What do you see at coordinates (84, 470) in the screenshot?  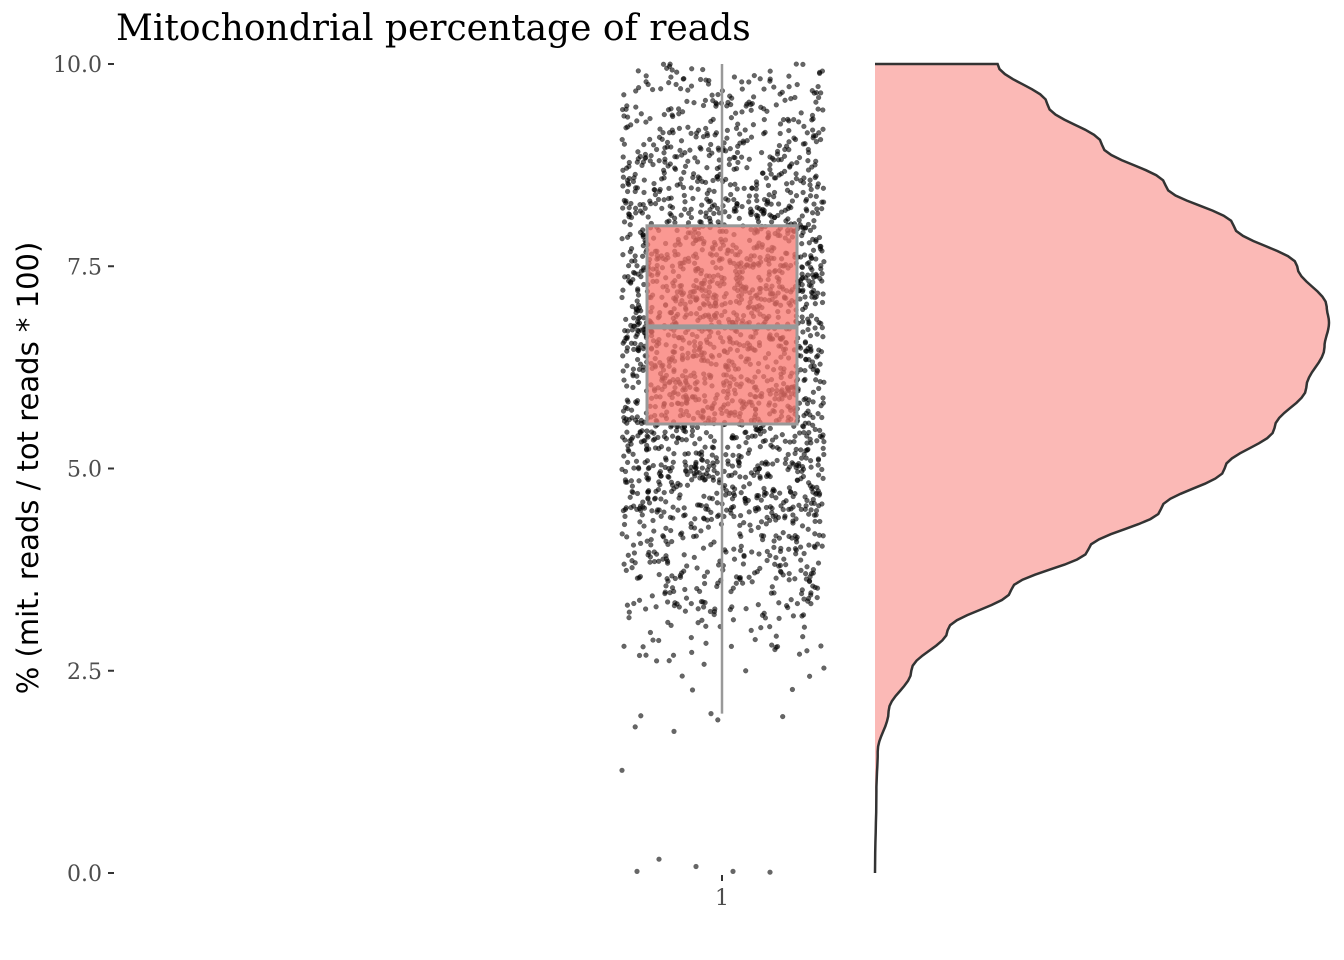 I see `y-tick-label: 5.0` at bounding box center [84, 470].